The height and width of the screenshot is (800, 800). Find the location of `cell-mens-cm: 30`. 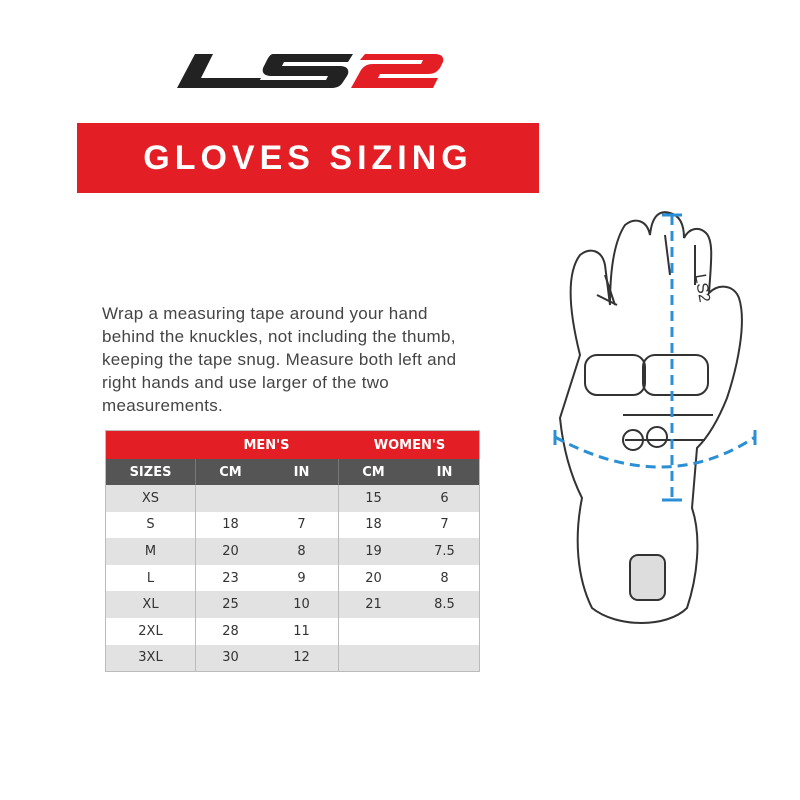

cell-mens-cm: 30 is located at coordinates (230, 658).